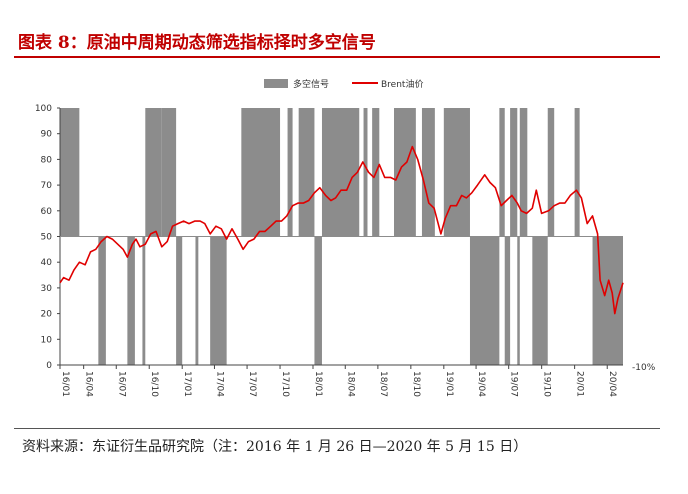 This screenshot has height=494, width=688. Describe the element at coordinates (311, 84) in the screenshot. I see `legend-label-signal: 多空信号` at that location.